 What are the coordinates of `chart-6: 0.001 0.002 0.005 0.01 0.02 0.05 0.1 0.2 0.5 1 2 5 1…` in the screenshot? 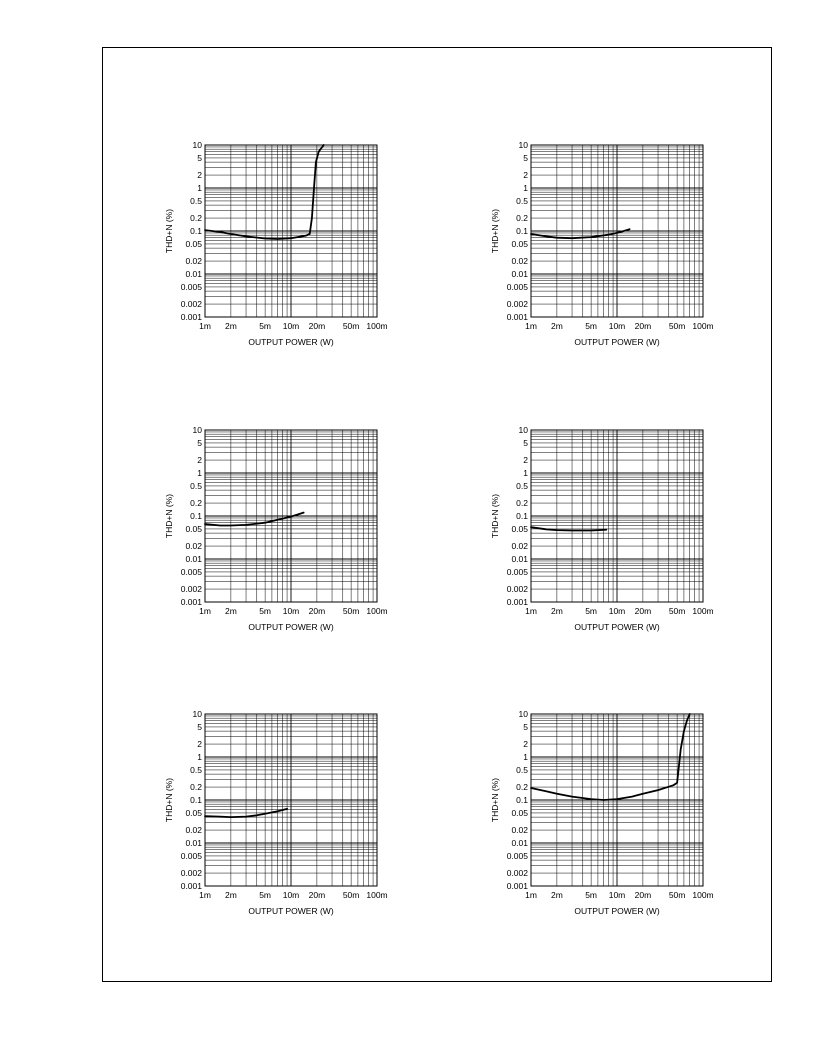 It's located at (602, 812).